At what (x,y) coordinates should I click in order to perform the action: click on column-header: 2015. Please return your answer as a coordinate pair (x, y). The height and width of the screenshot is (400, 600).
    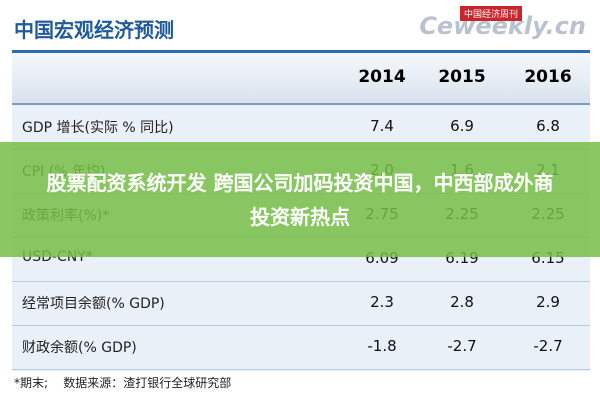
    Looking at the image, I should click on (462, 77).